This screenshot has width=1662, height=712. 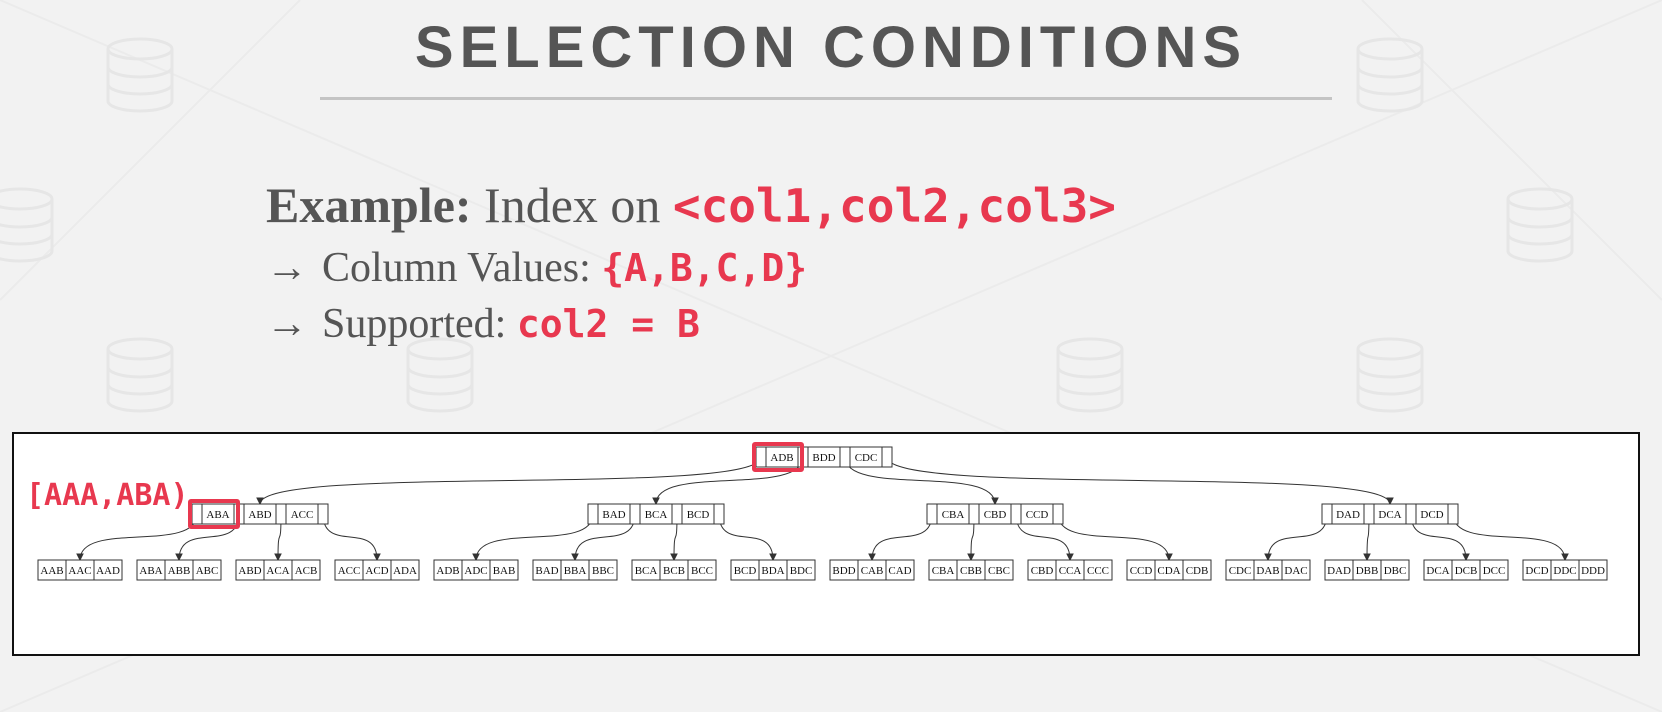 What do you see at coordinates (349, 571) in the screenshot?
I see `leaf-key: ACC` at bounding box center [349, 571].